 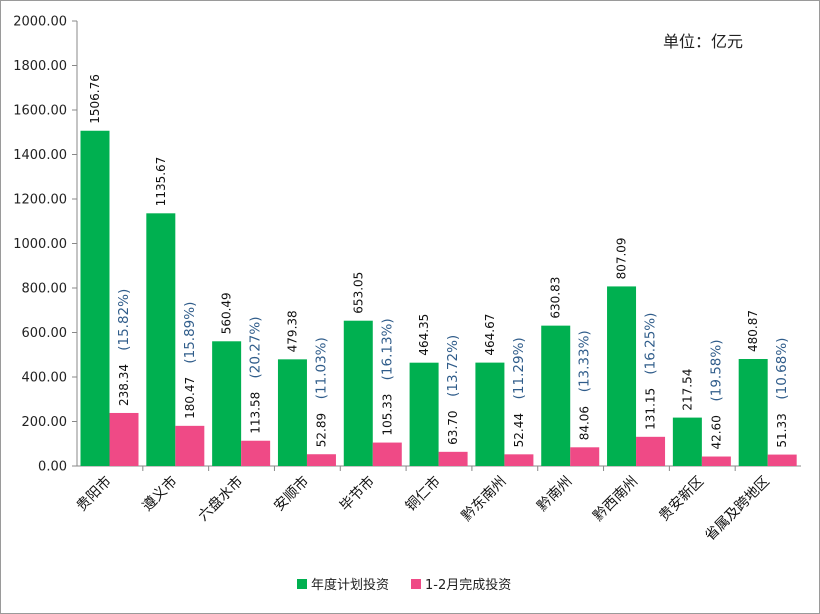 I want to click on completion-rate-label: (16.25%), so click(x=651, y=344).